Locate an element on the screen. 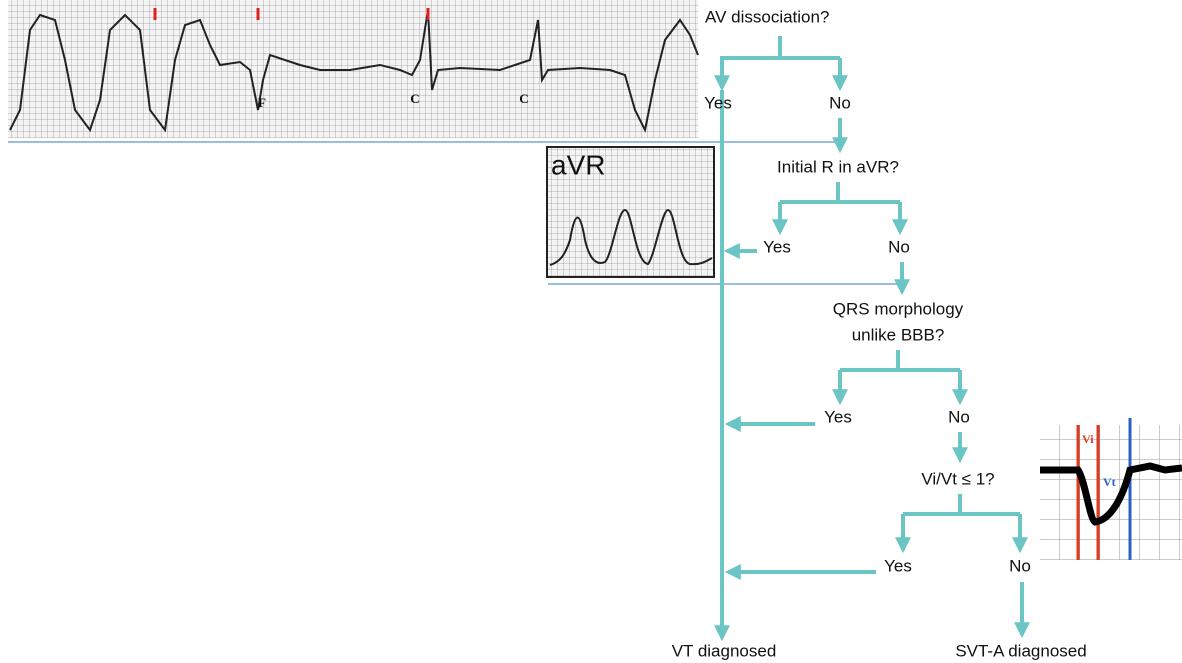 This screenshot has height=663, width=1182. avr-image: aVR is located at coordinates (630, 212).